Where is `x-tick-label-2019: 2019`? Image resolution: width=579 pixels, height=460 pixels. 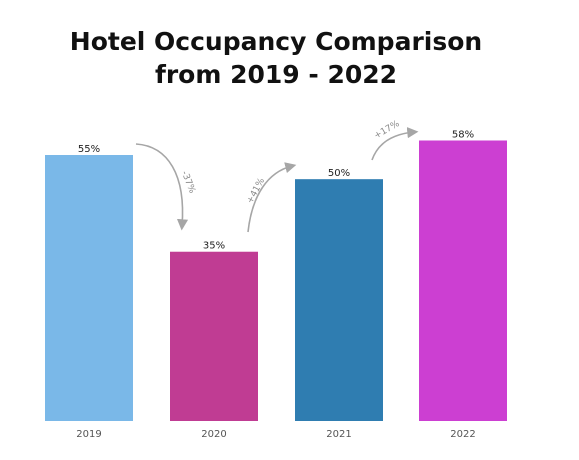 x-tick-label-2019: 2019 is located at coordinates (88, 434).